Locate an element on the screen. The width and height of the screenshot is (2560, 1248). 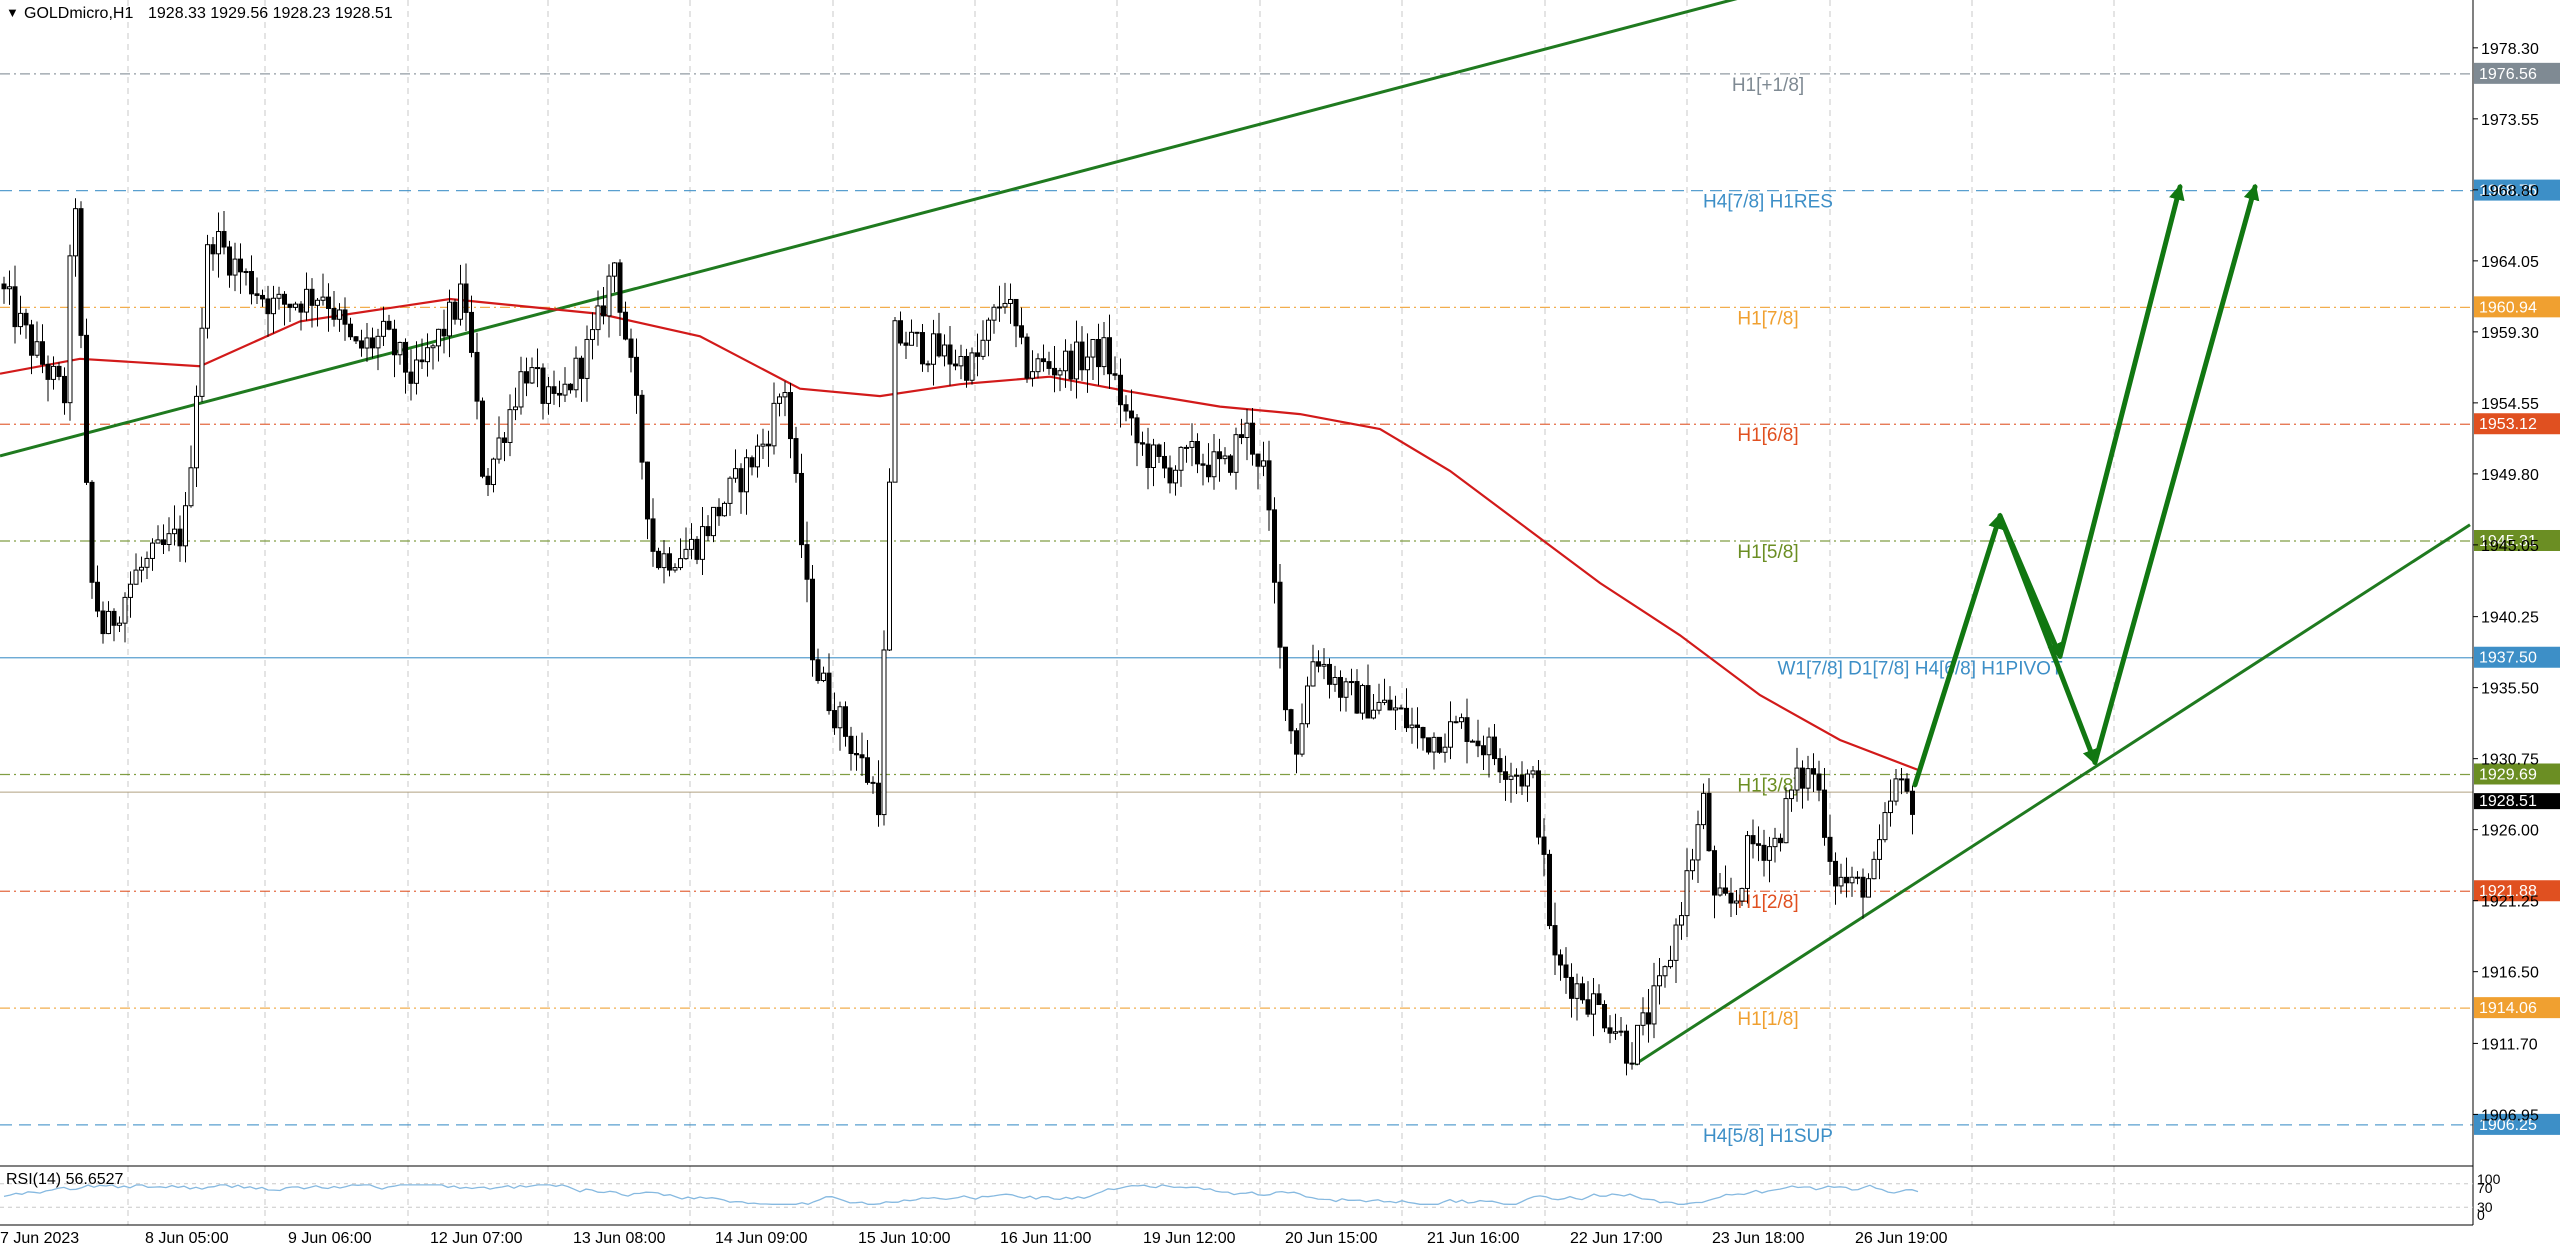
rsi-level-100: 100 is located at coordinates (2489, 1179).